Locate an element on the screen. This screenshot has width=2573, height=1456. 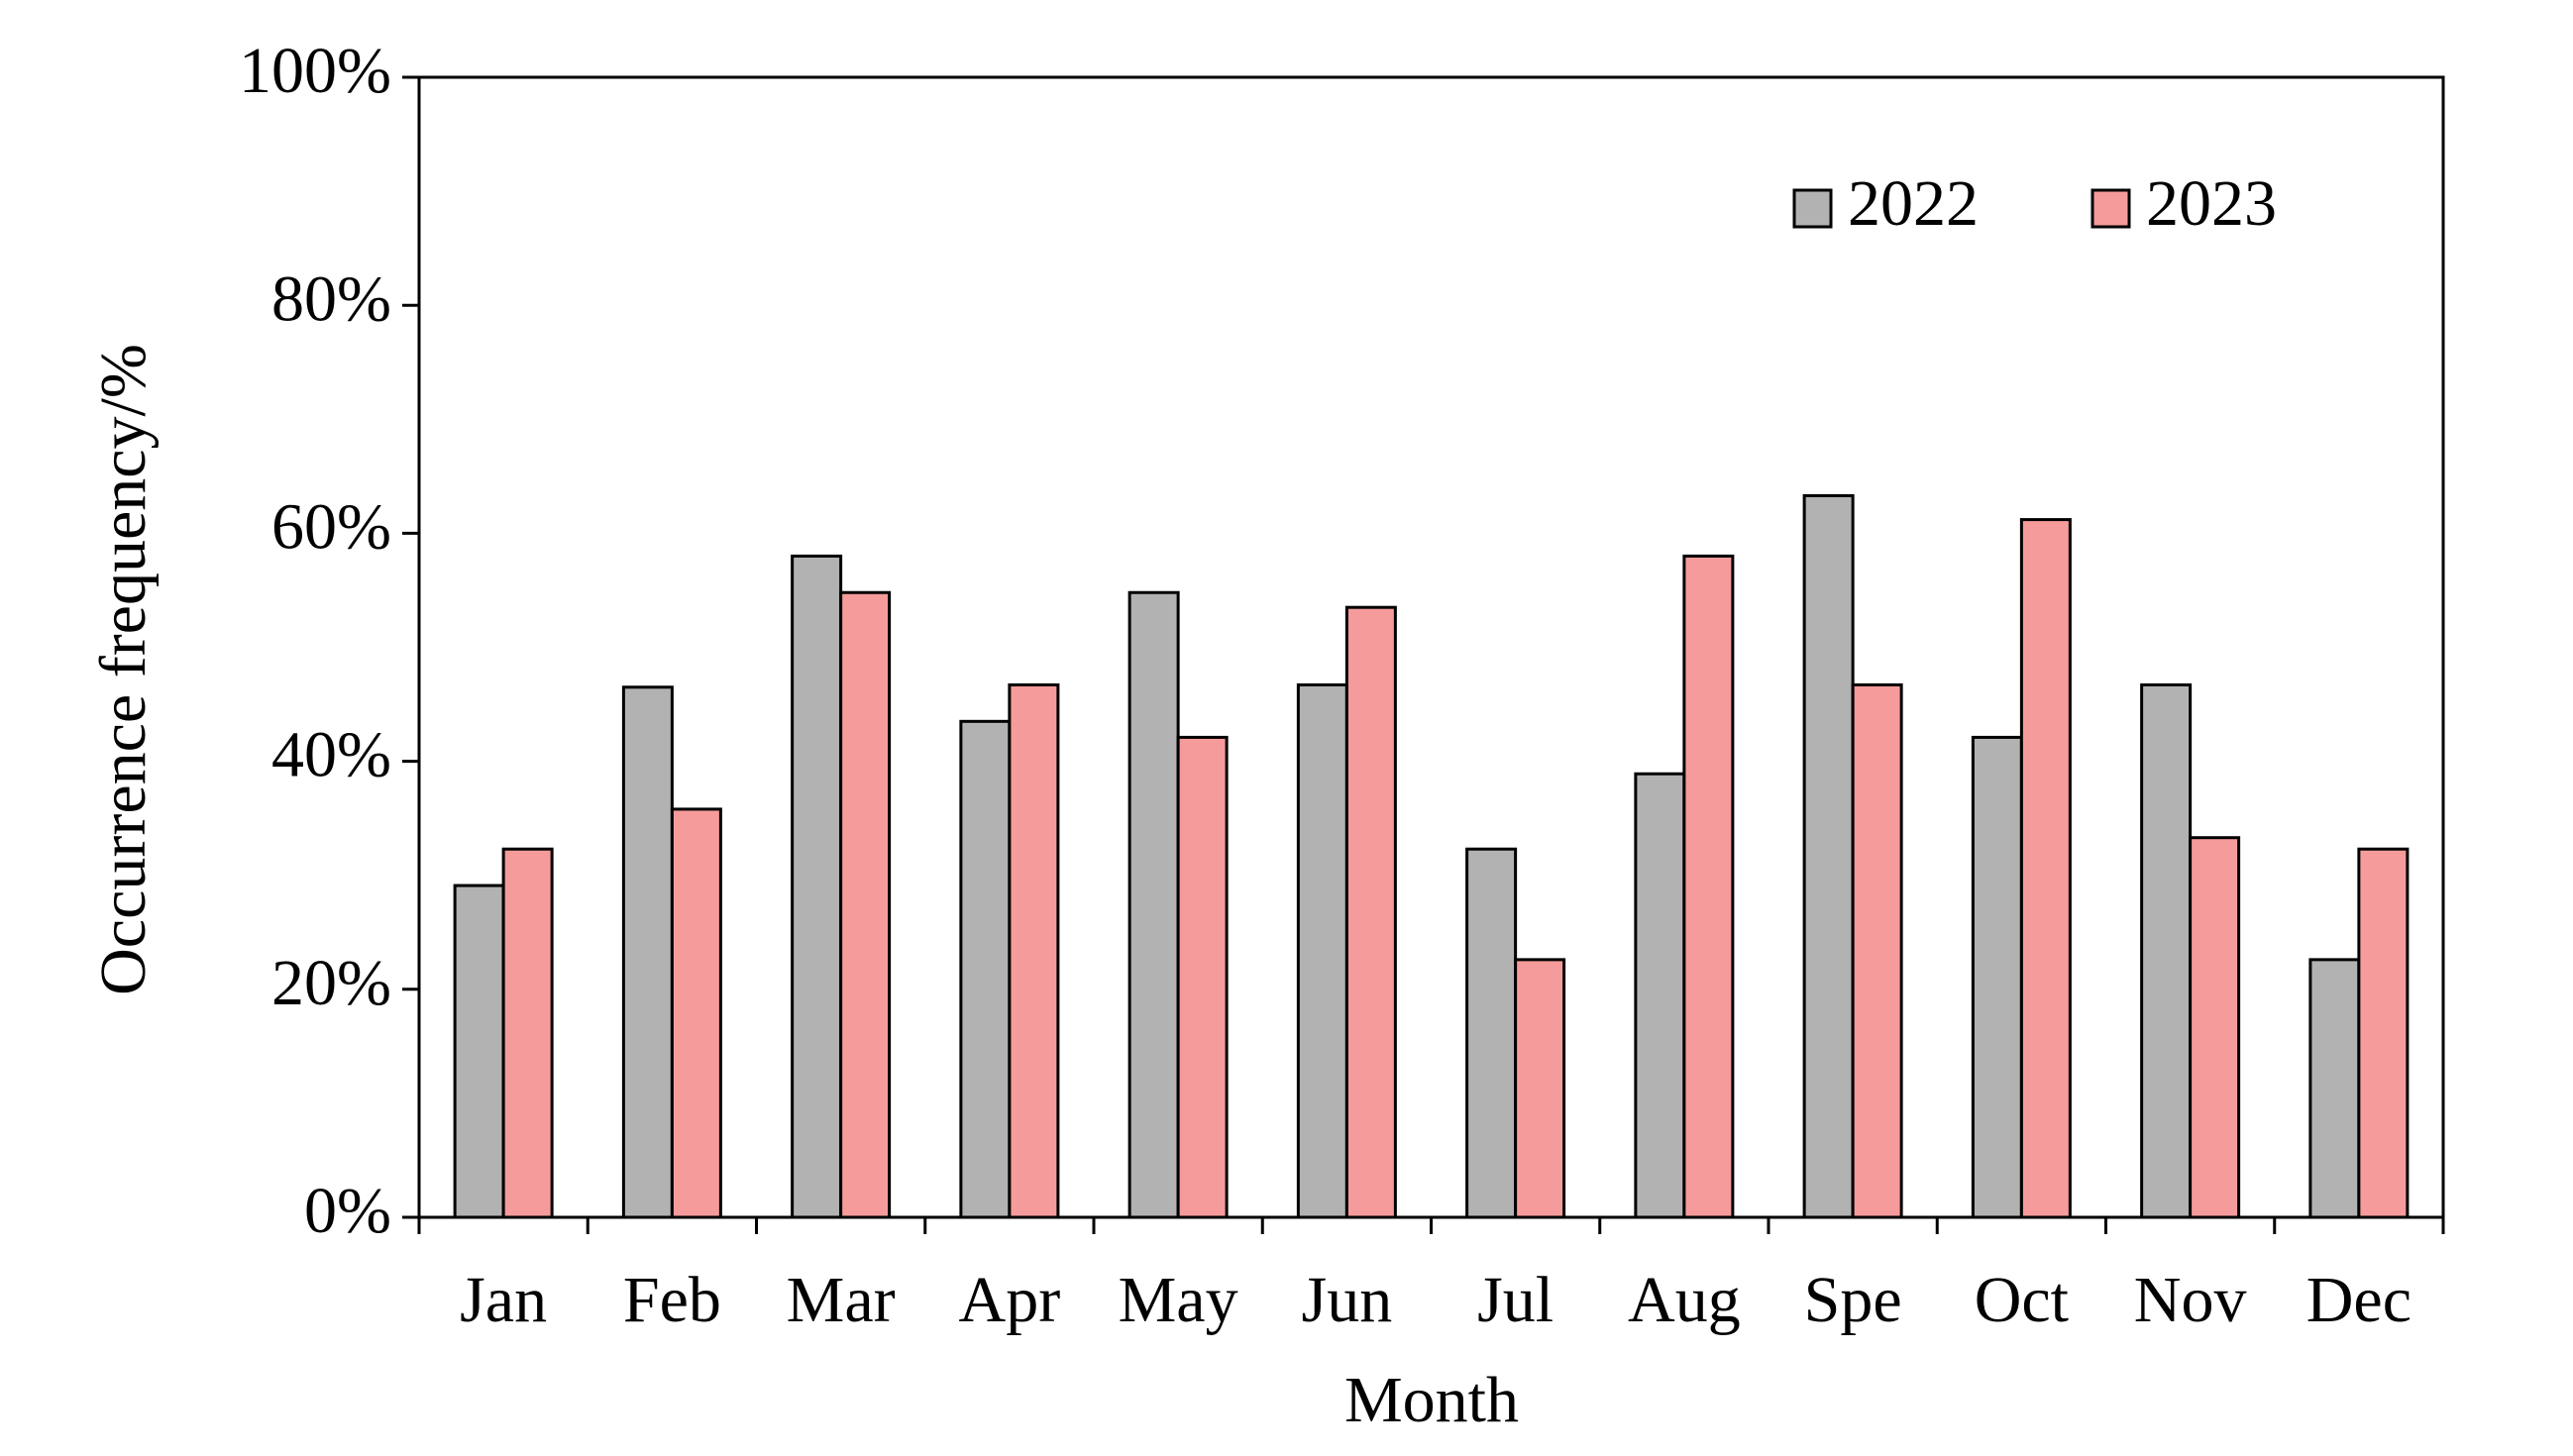
y-axis-title: Occurrence frequency/% is located at coordinates (123, 669).